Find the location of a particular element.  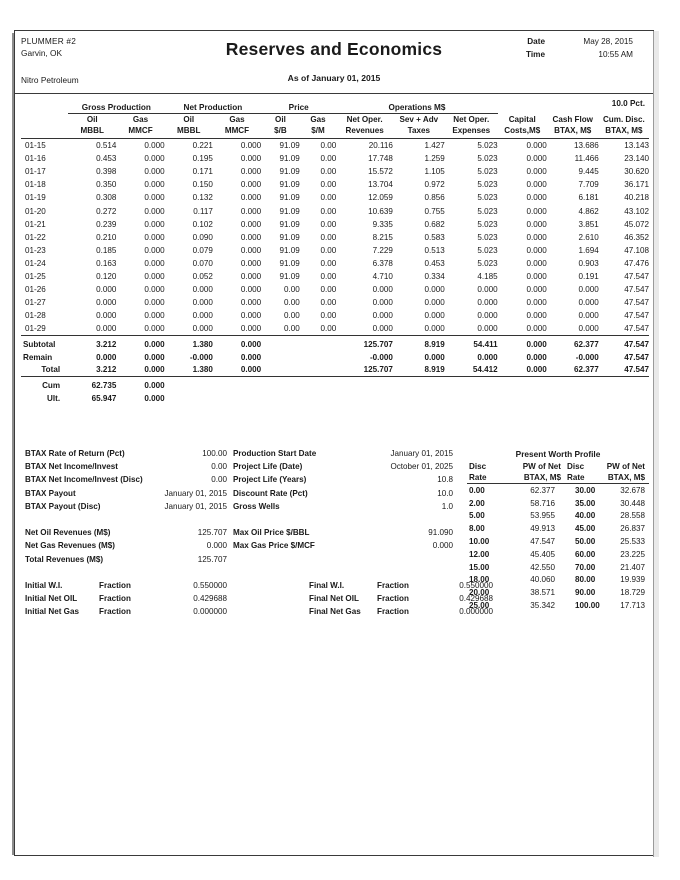

group-net-production: Net Production is located at coordinates (213, 106).